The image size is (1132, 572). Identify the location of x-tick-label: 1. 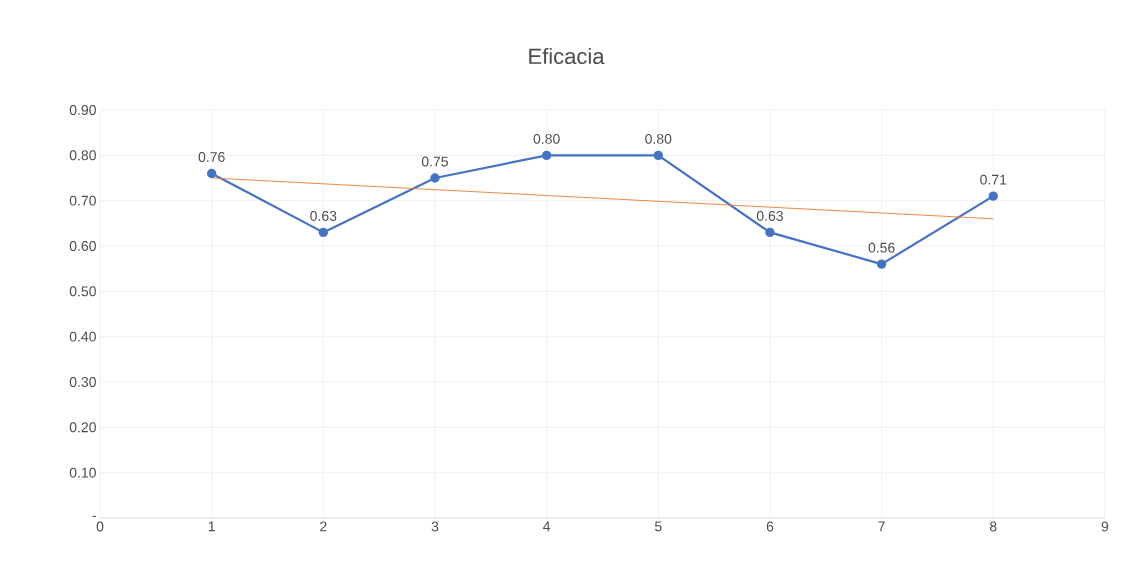
(211, 526).